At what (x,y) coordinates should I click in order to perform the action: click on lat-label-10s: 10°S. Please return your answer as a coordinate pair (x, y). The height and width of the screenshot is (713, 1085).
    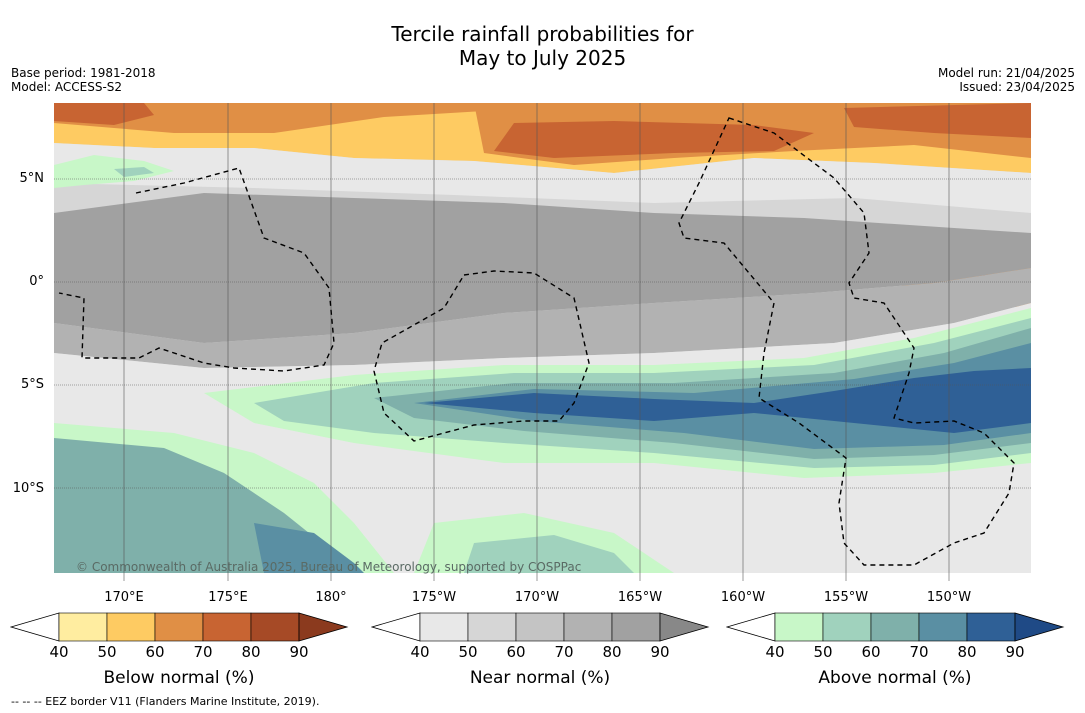
    Looking at the image, I should click on (28, 488).